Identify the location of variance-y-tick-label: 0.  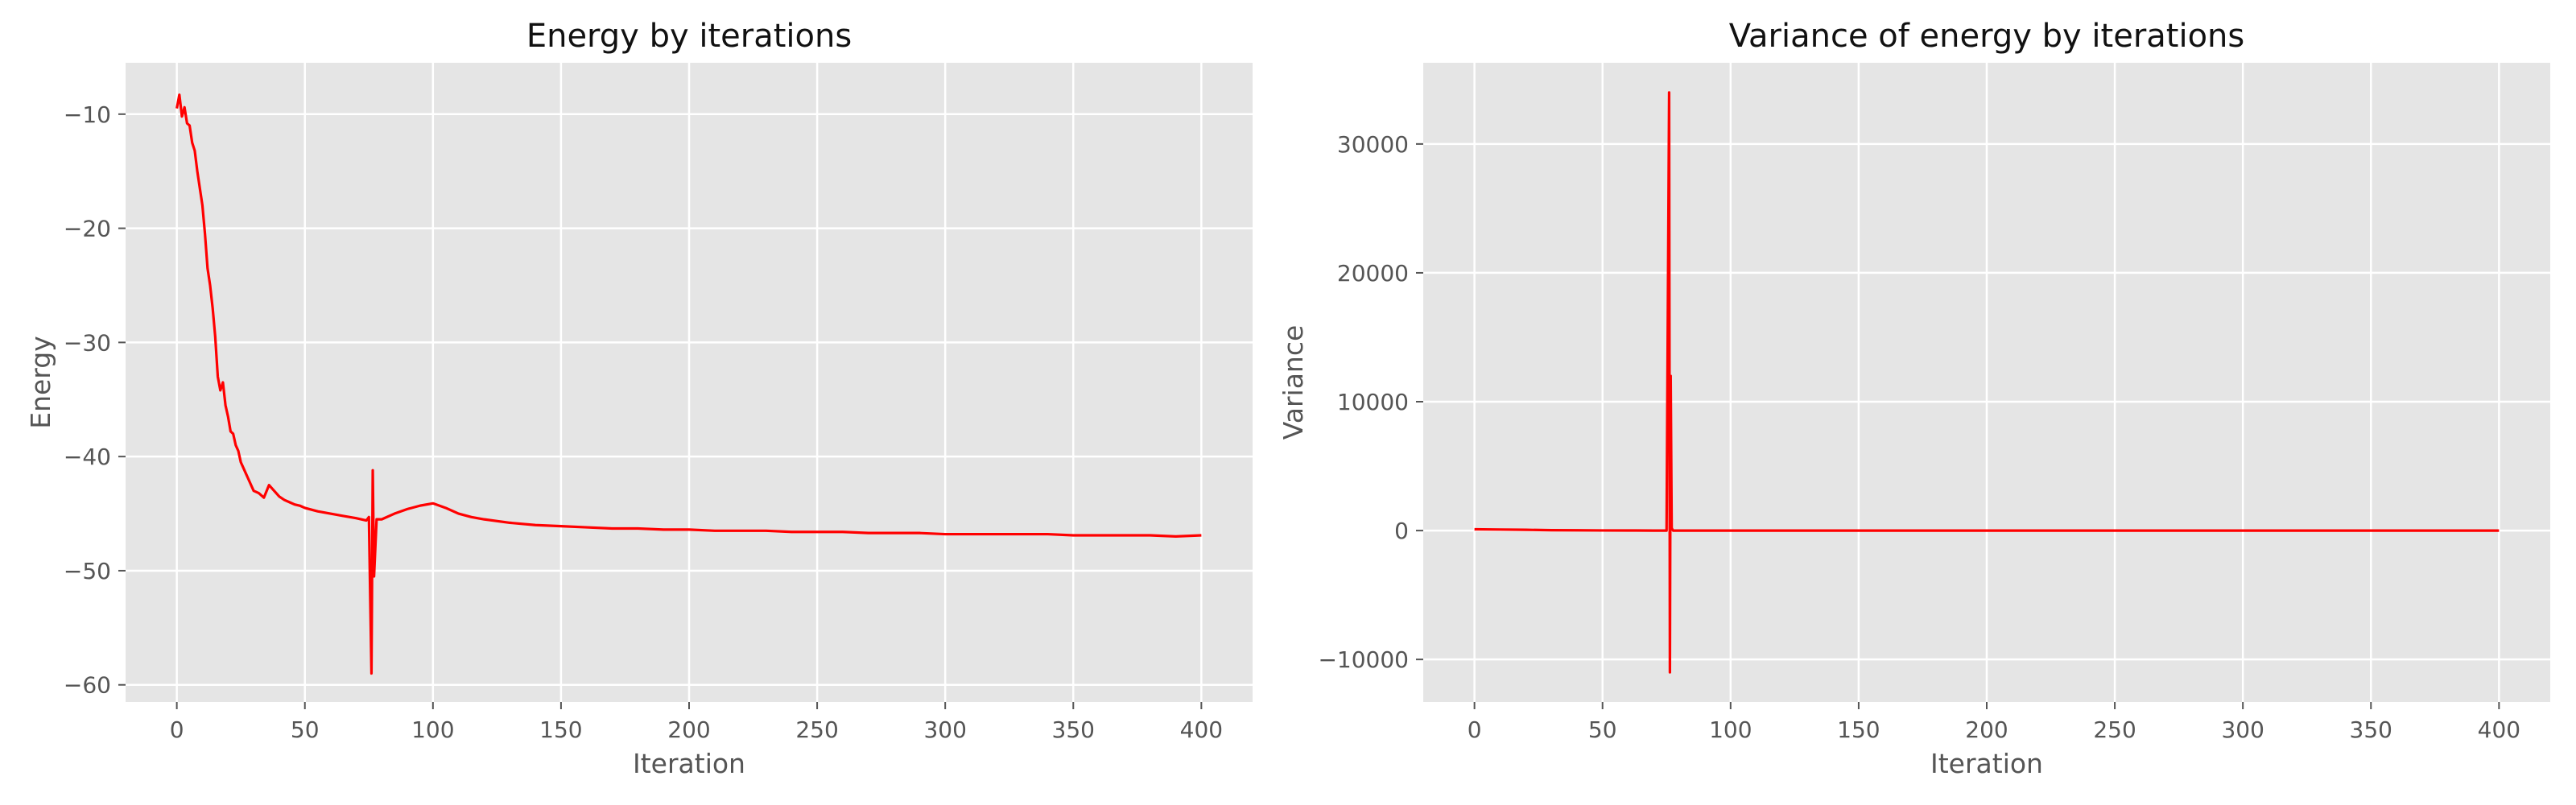
(1401, 531).